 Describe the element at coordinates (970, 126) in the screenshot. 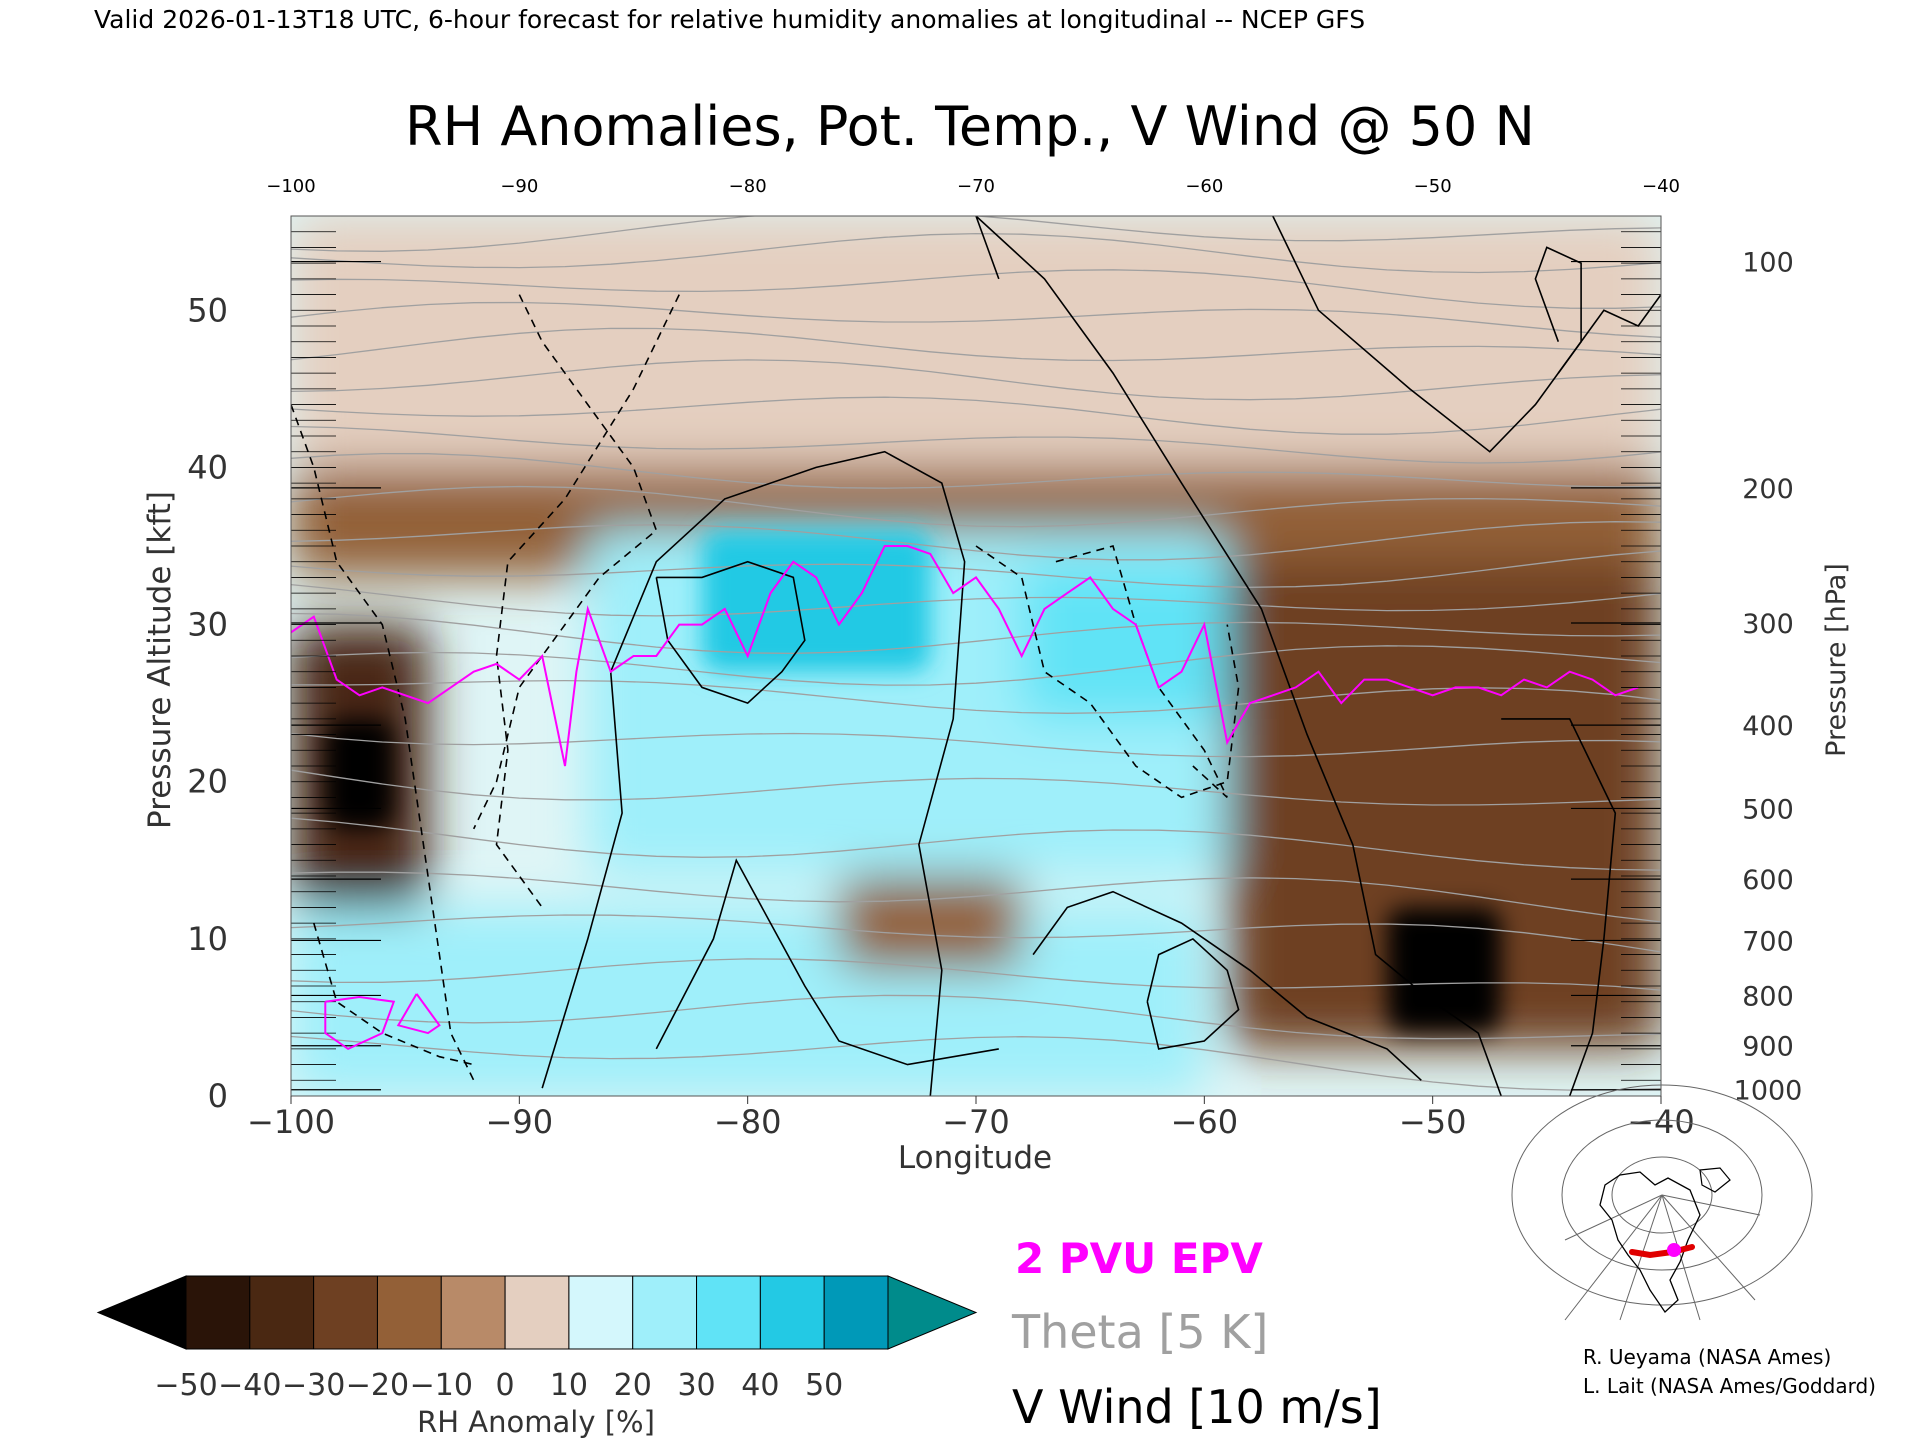

I see `chart-title: RH Anomalies, Pot. Temp., V Wind @ 50 N` at that location.